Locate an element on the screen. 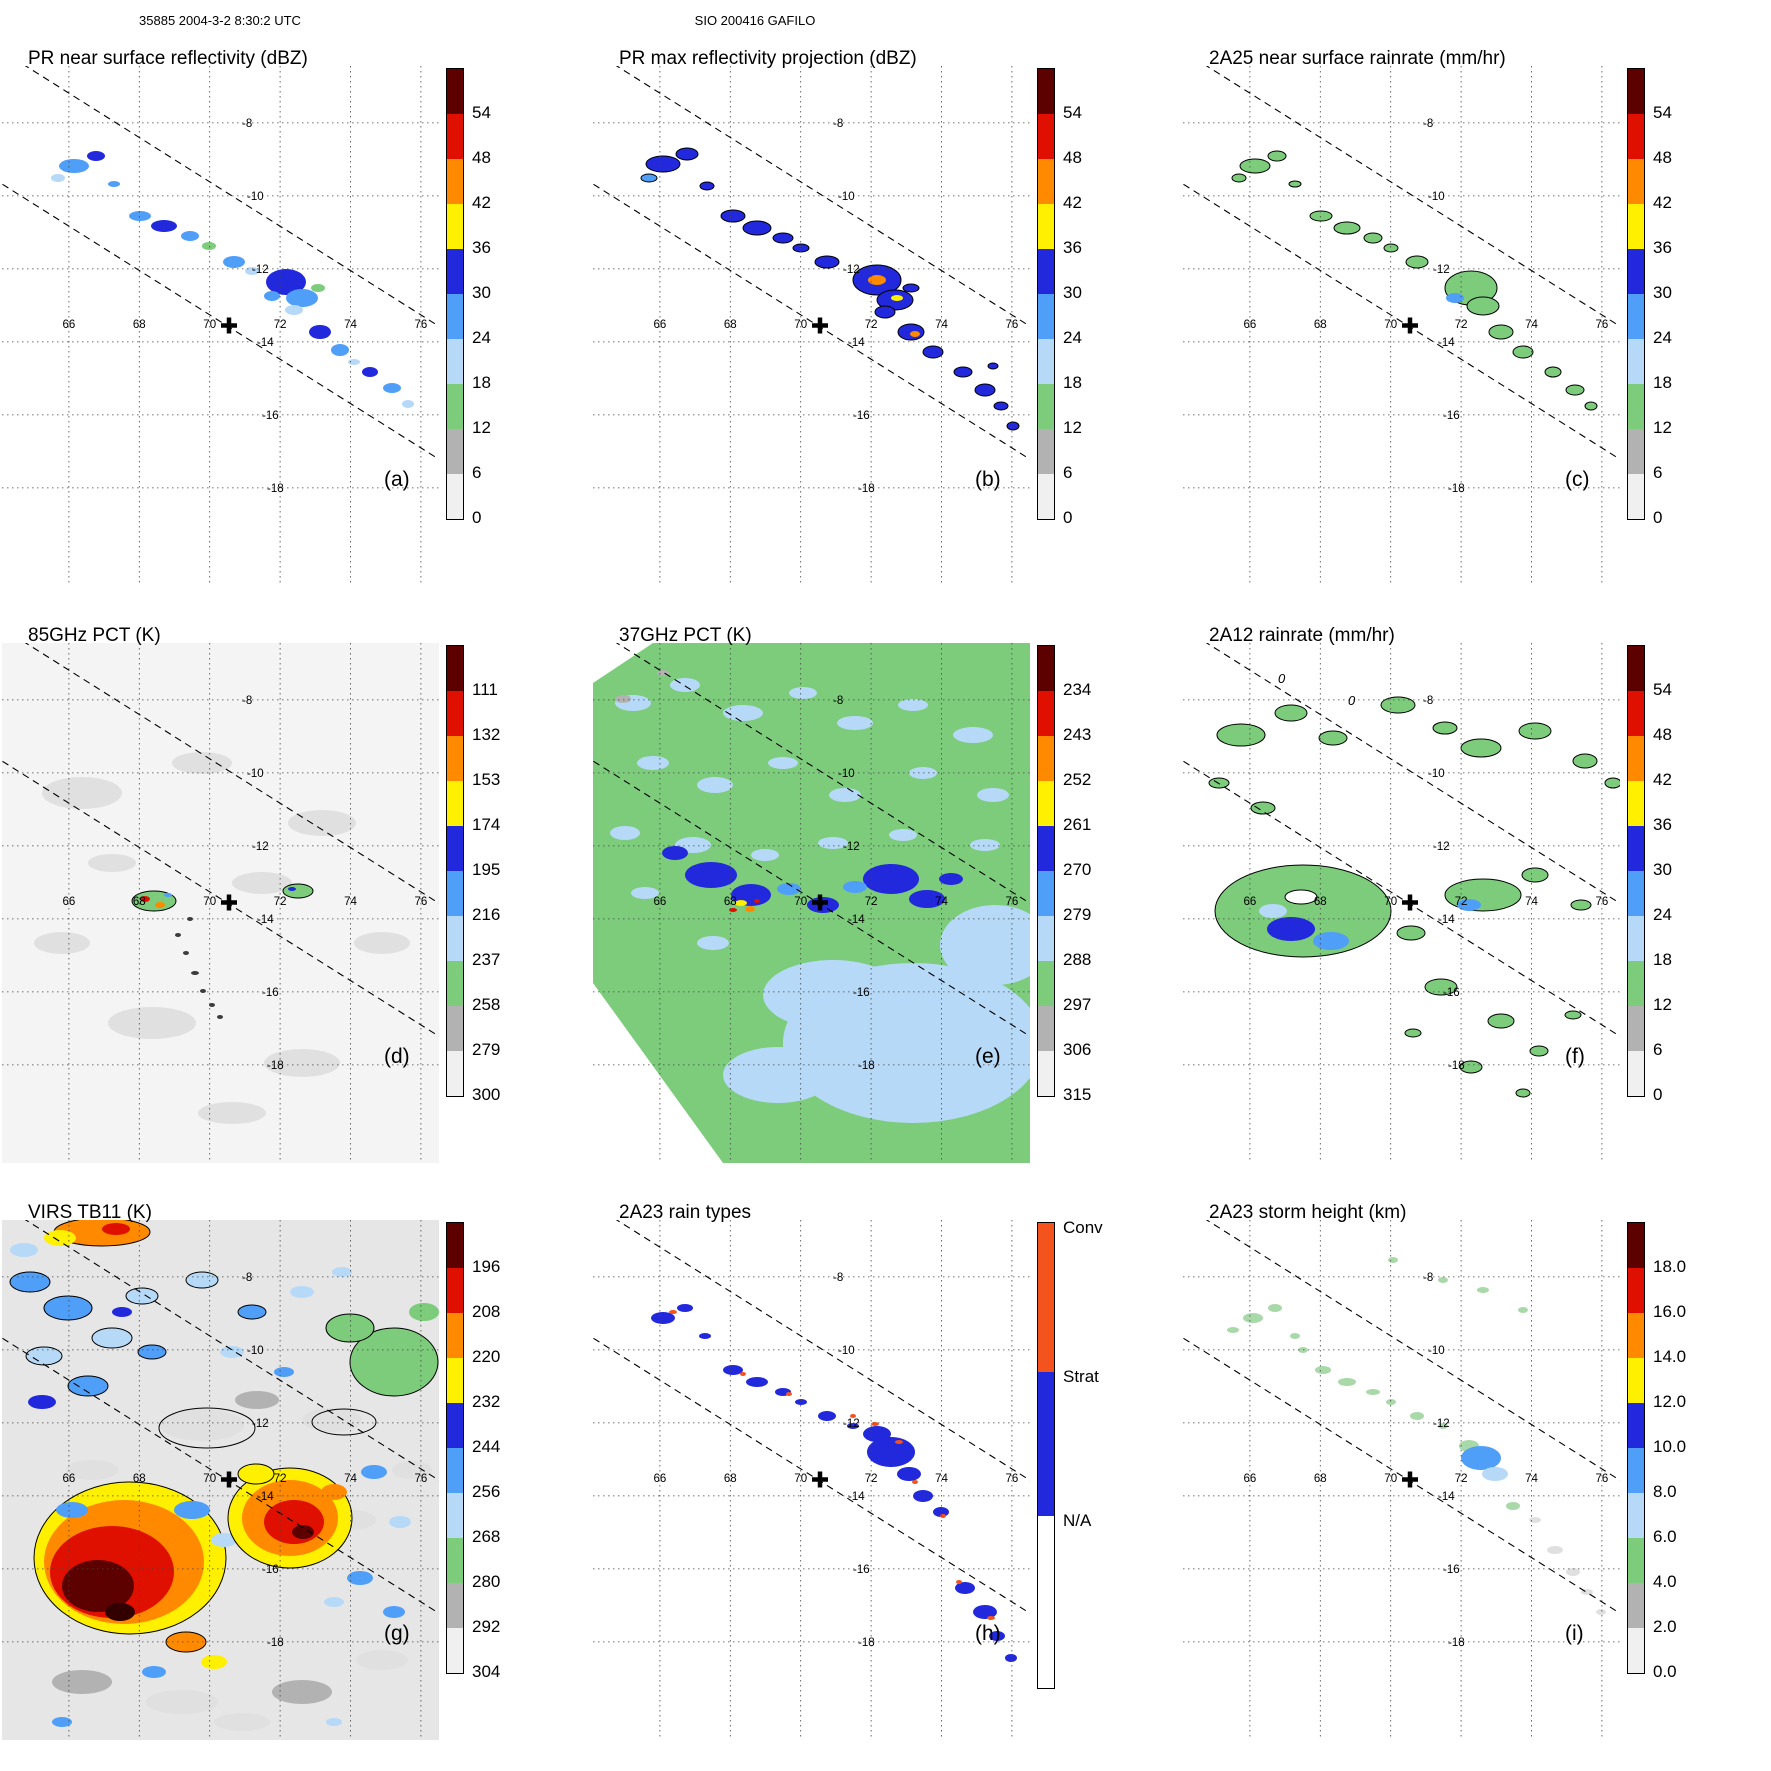 Image resolution: width=1771 pixels, height=1771 pixels. colorbar-tick-label: 243 is located at coordinates (1077, 734).